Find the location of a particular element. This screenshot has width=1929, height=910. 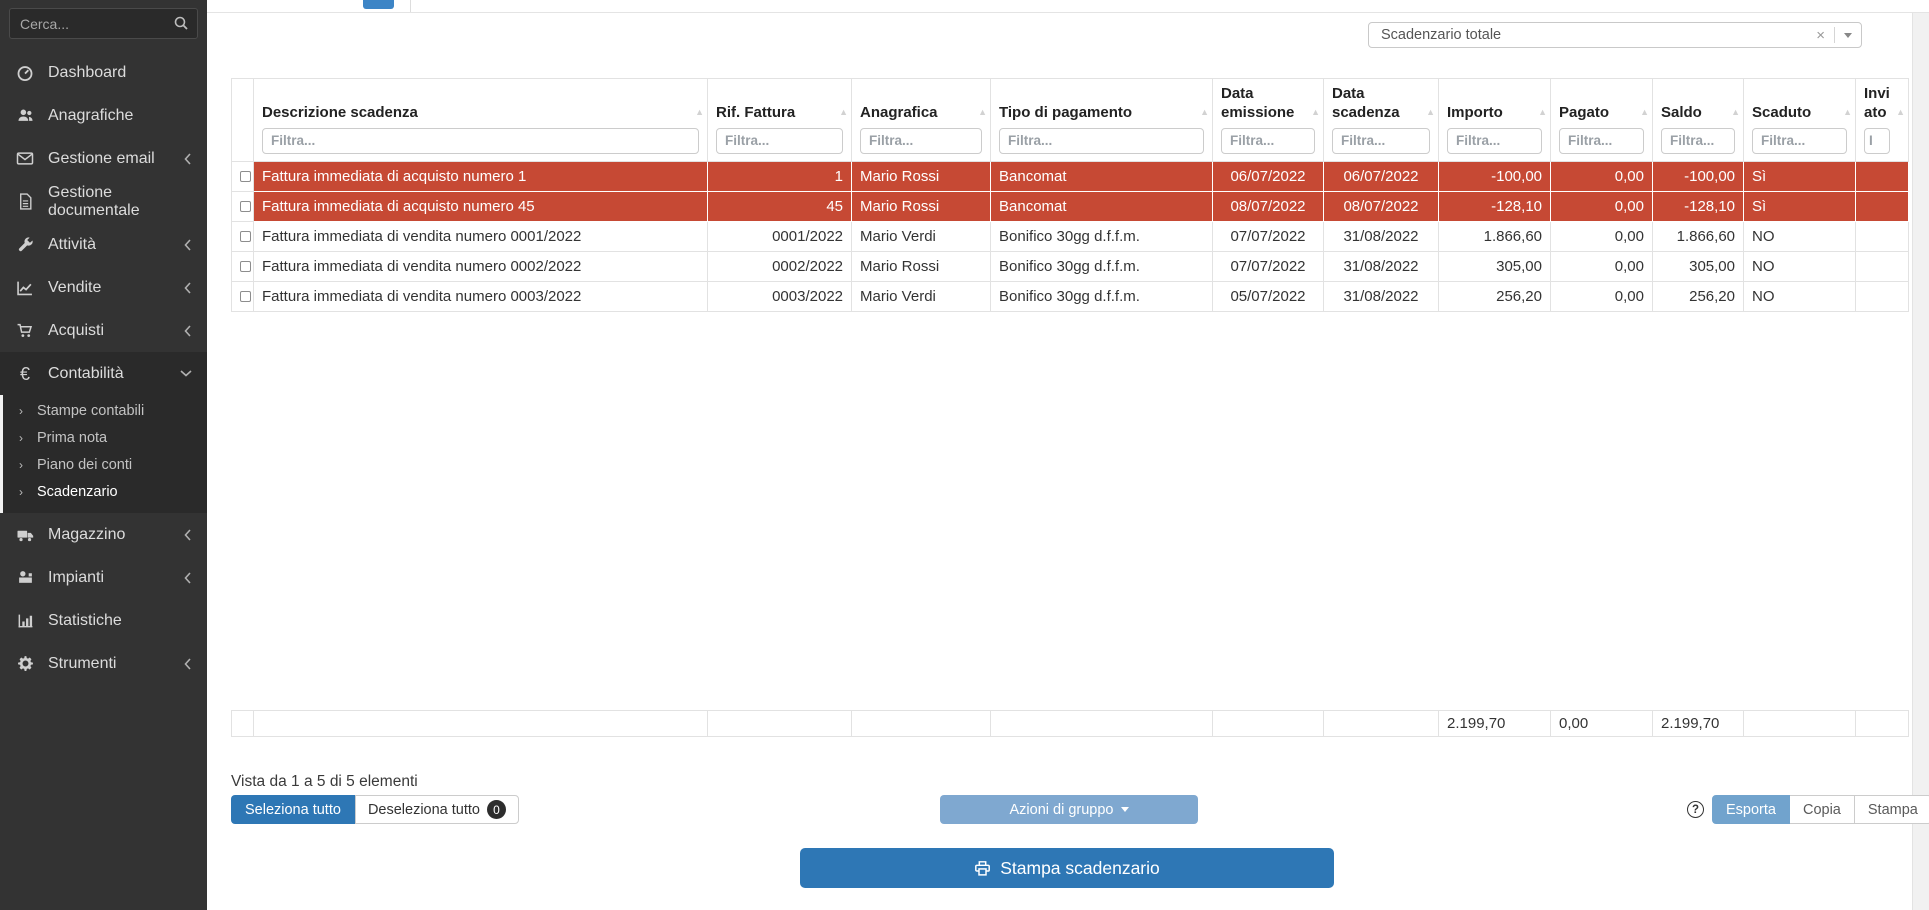

search-input is located at coordinates (103, 23).